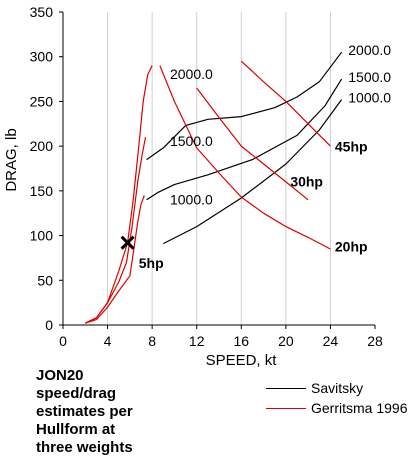 This screenshot has width=419, height=464. I want to click on annotation-9: 5hp, so click(151, 263).